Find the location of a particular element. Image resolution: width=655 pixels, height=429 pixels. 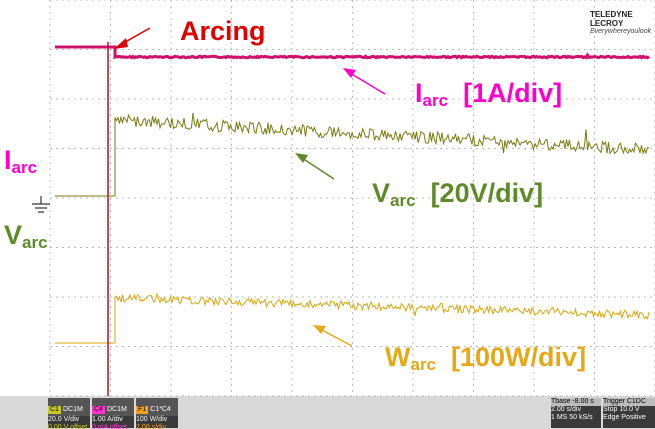

channel-box: C1 DC1M 20.0 V/div 0.00 V offset is located at coordinates (69, 413).